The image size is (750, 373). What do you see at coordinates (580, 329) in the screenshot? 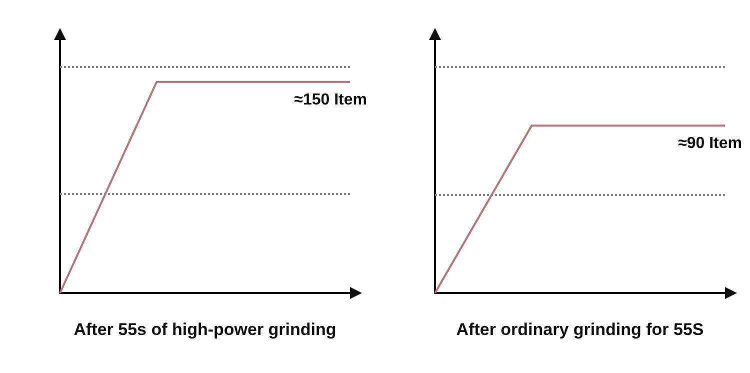
I see `x-axis-title: After ordinary grinding for 55S` at bounding box center [580, 329].